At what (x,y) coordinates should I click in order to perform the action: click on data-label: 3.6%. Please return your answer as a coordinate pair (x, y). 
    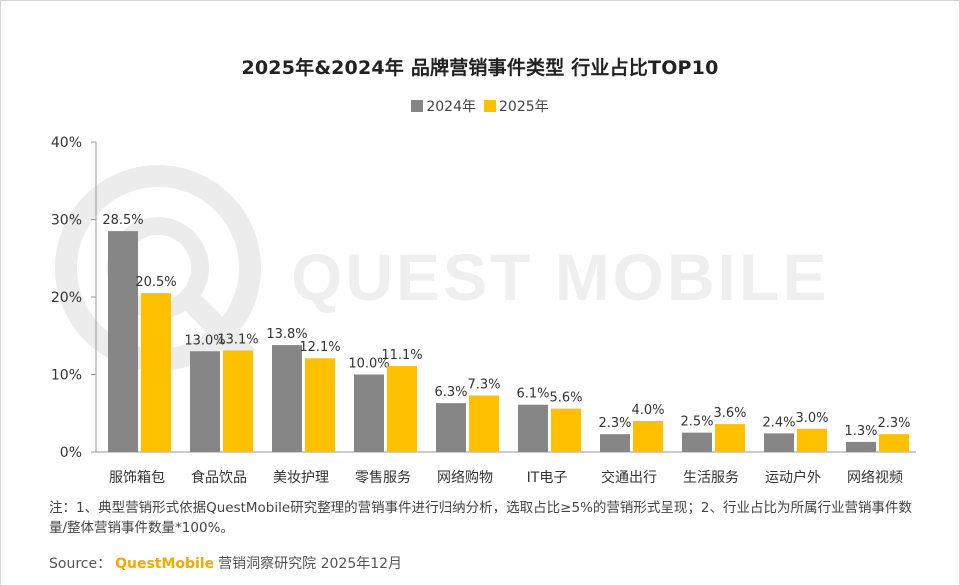
    Looking at the image, I should click on (729, 413).